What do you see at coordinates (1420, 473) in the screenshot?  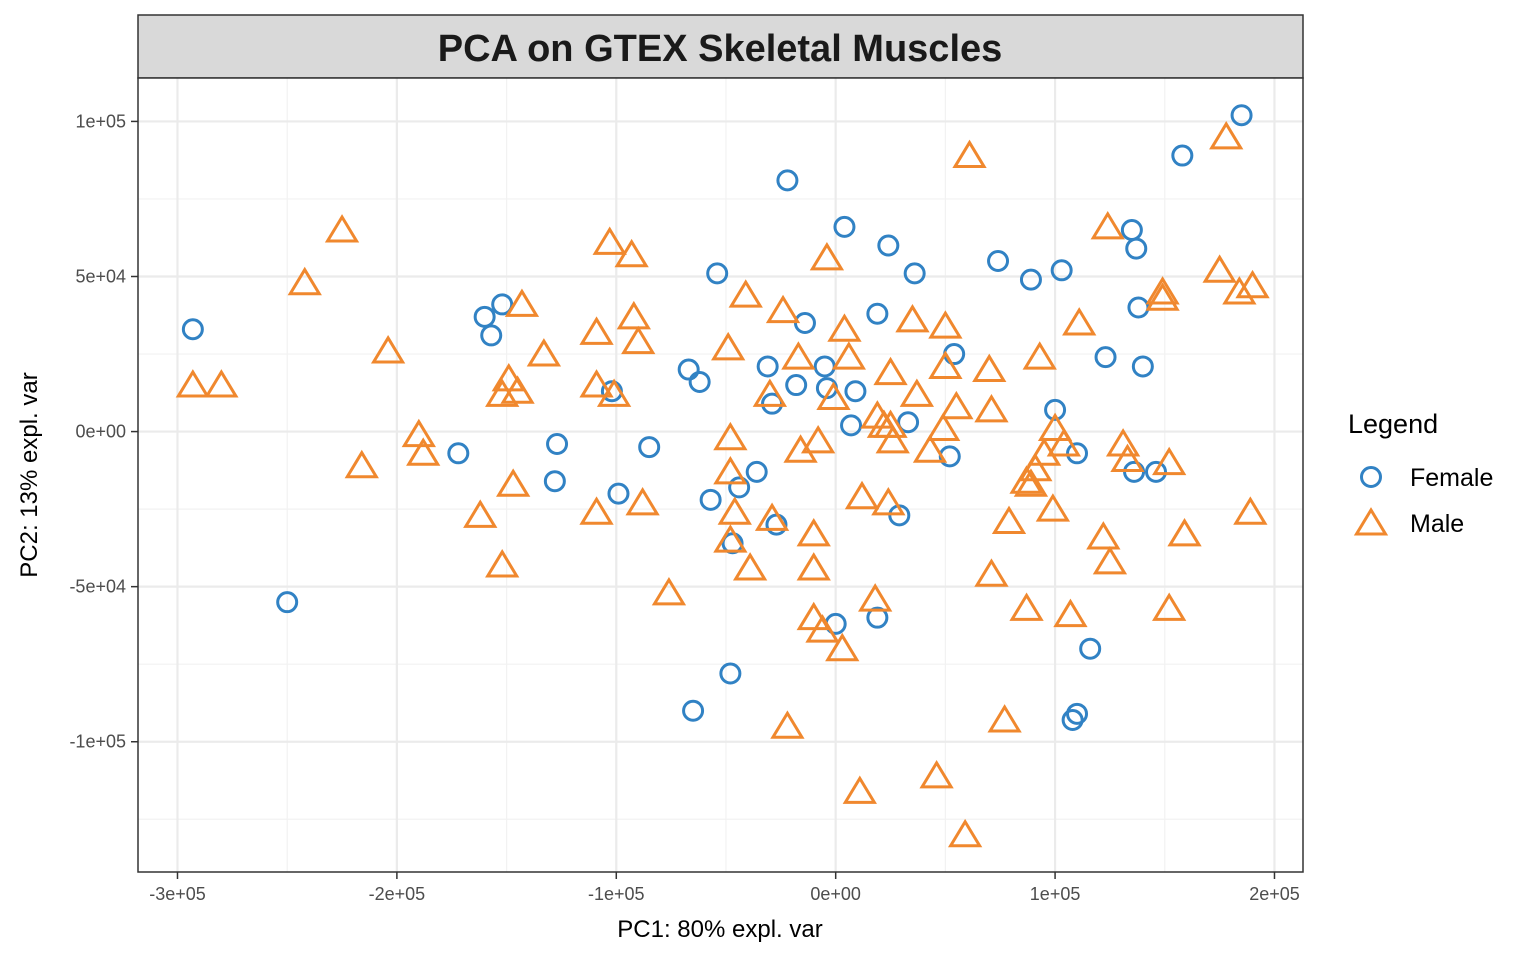 I see `legend: Legend Female Male` at bounding box center [1420, 473].